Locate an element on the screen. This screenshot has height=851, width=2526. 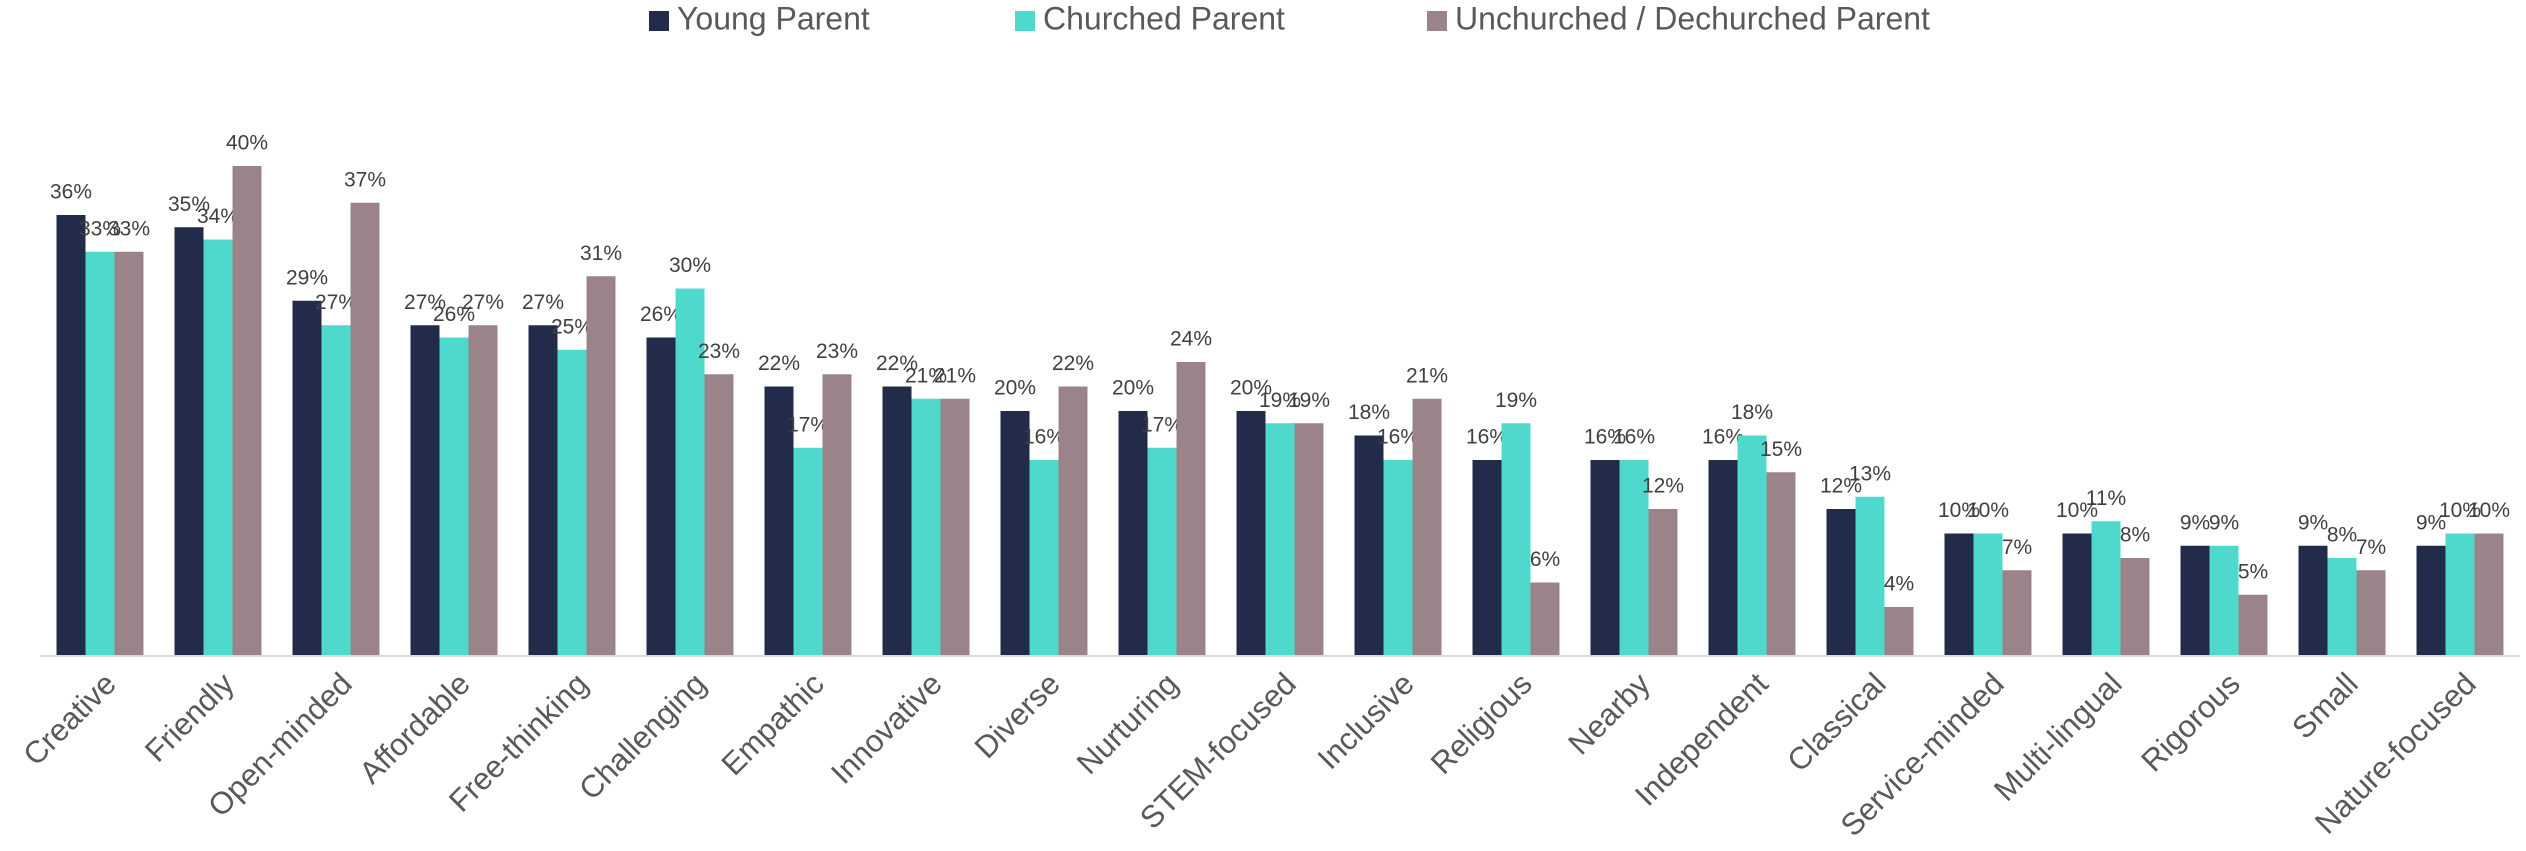
data-label: 5% is located at coordinates (2253, 571).